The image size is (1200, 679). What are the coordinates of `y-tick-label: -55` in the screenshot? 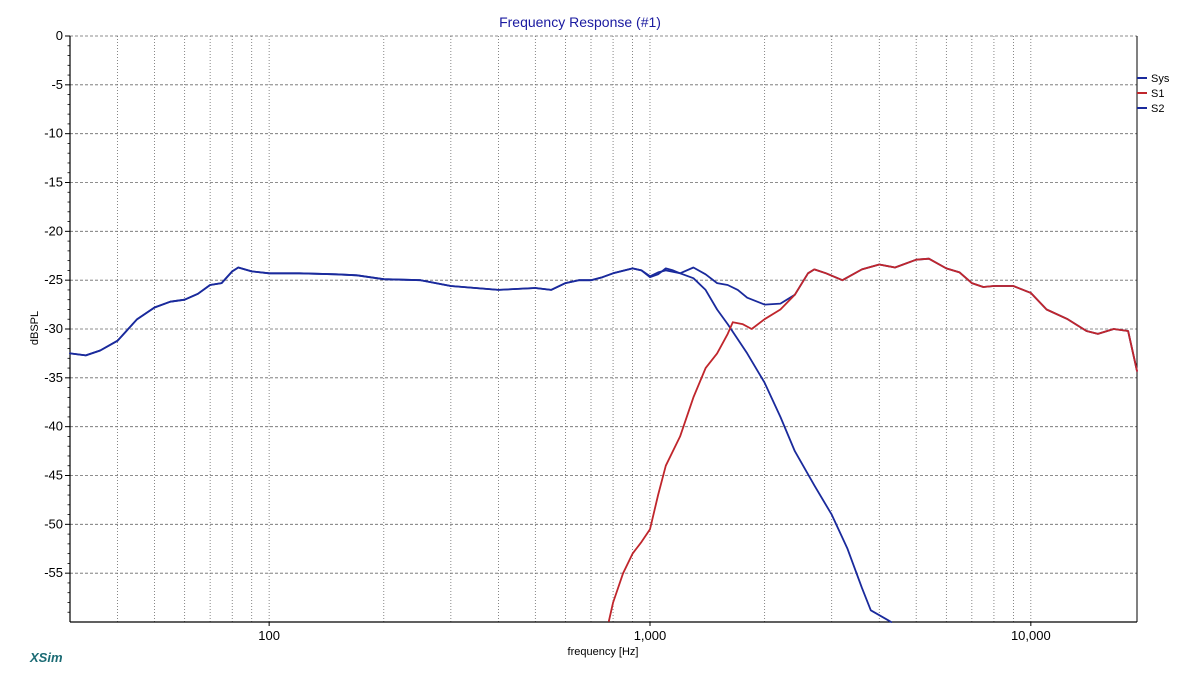 It's located at (53, 572).